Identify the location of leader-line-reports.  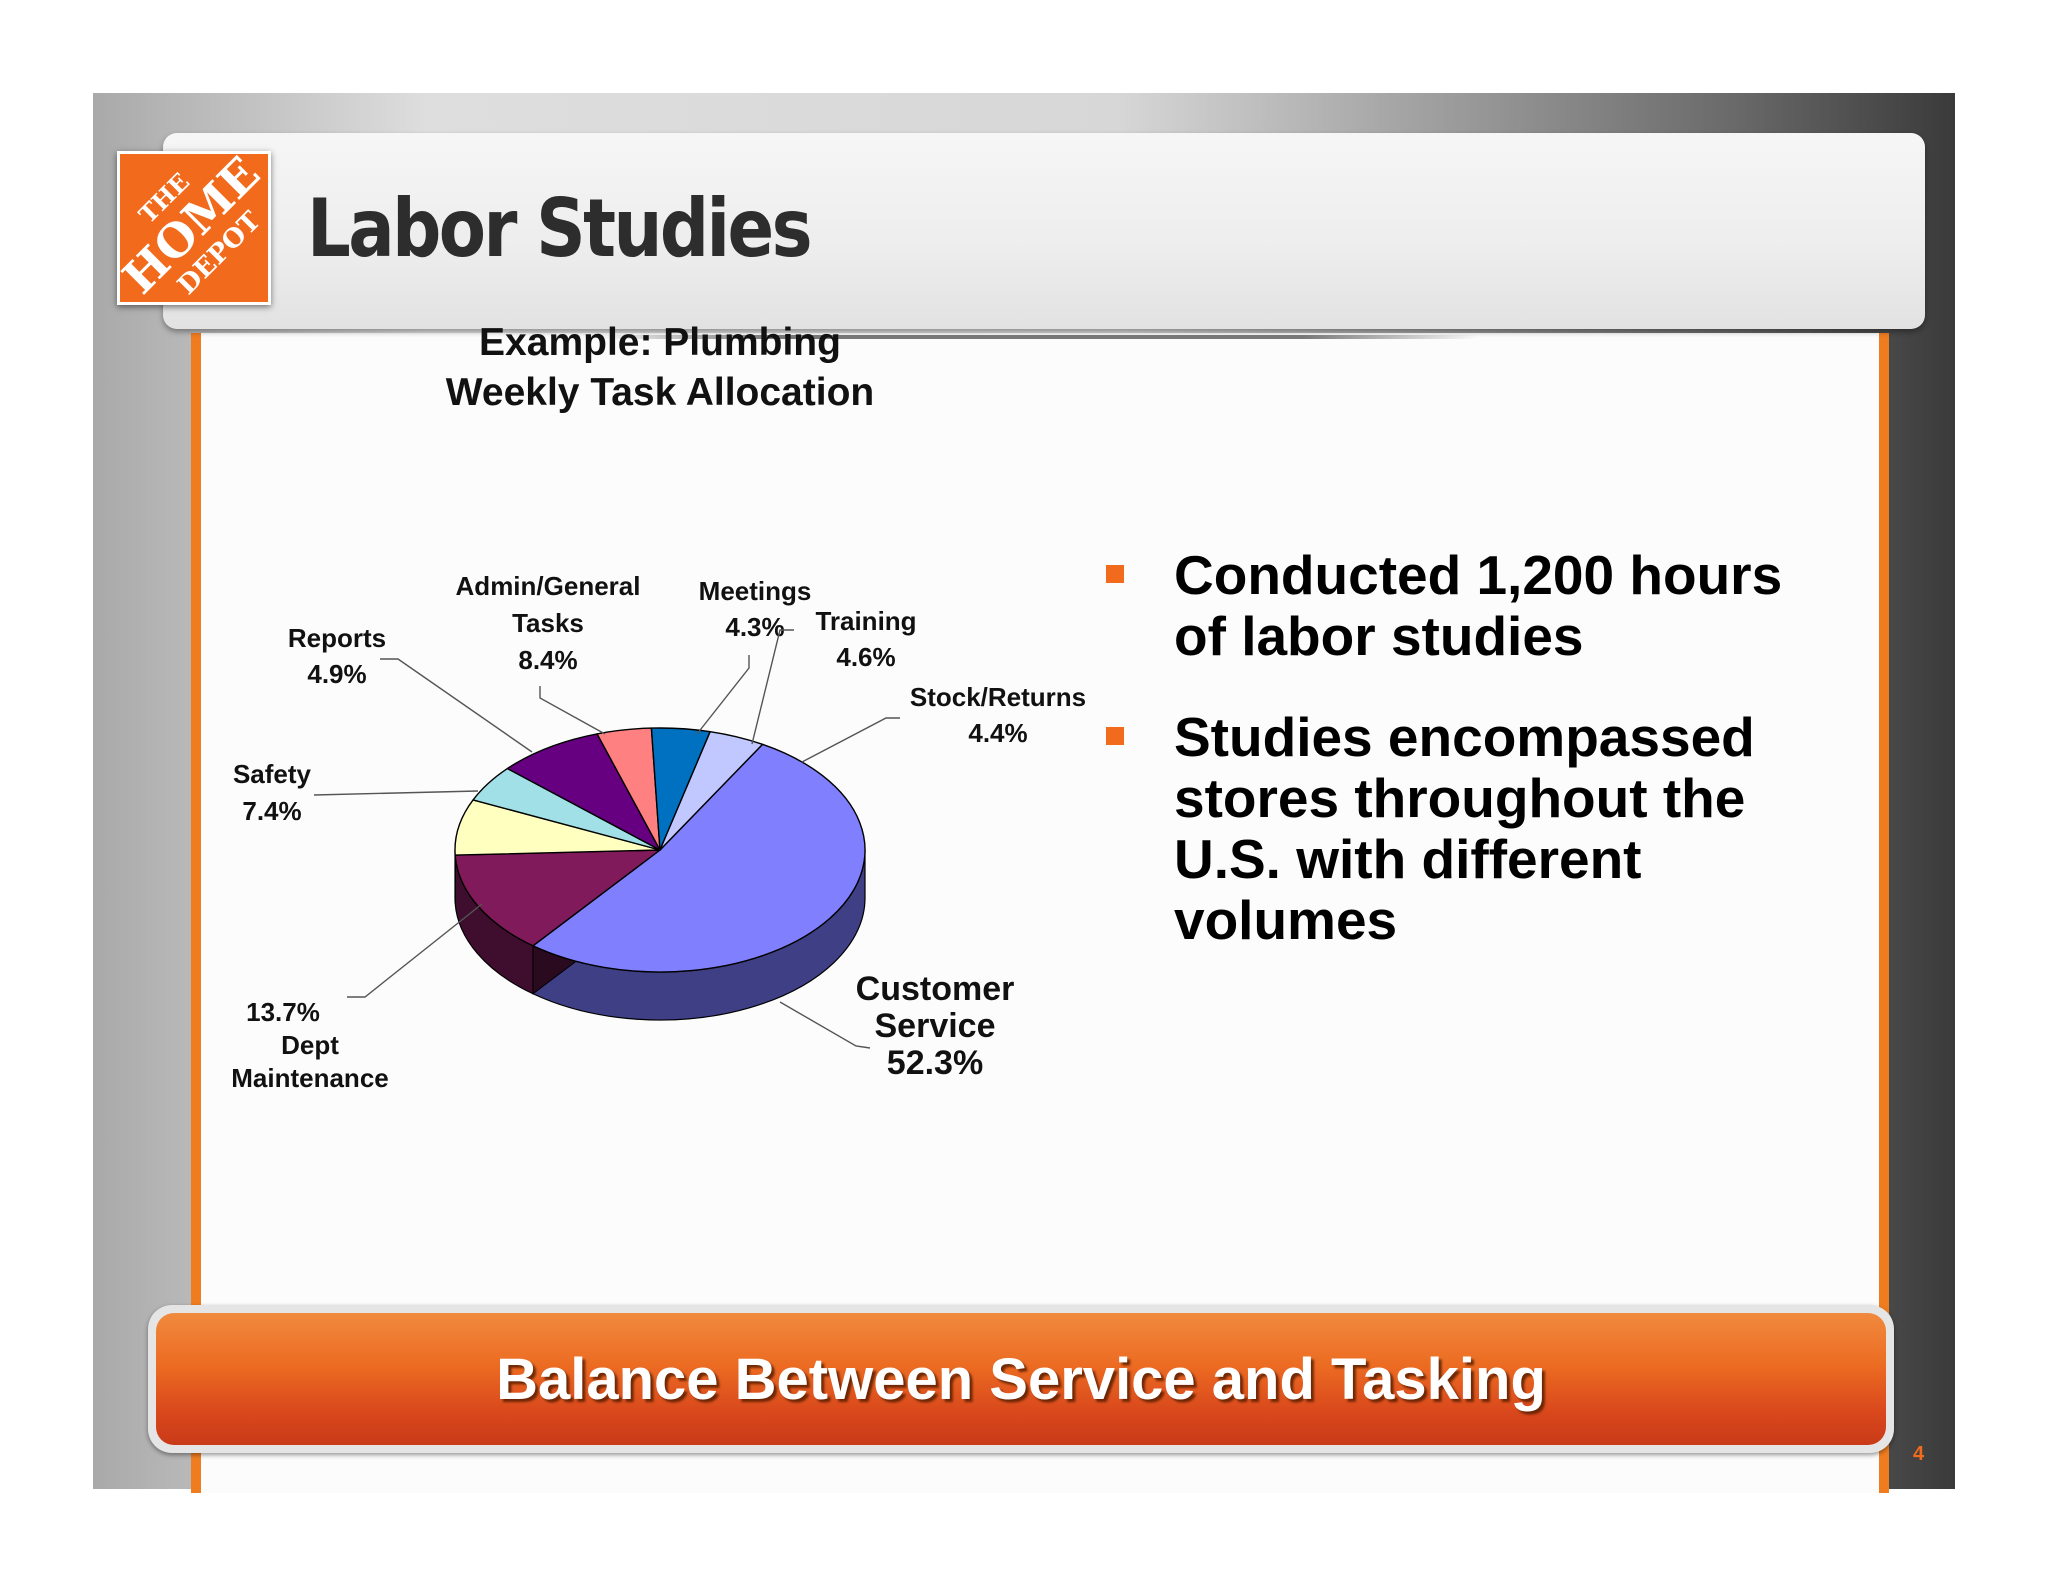
(456, 705).